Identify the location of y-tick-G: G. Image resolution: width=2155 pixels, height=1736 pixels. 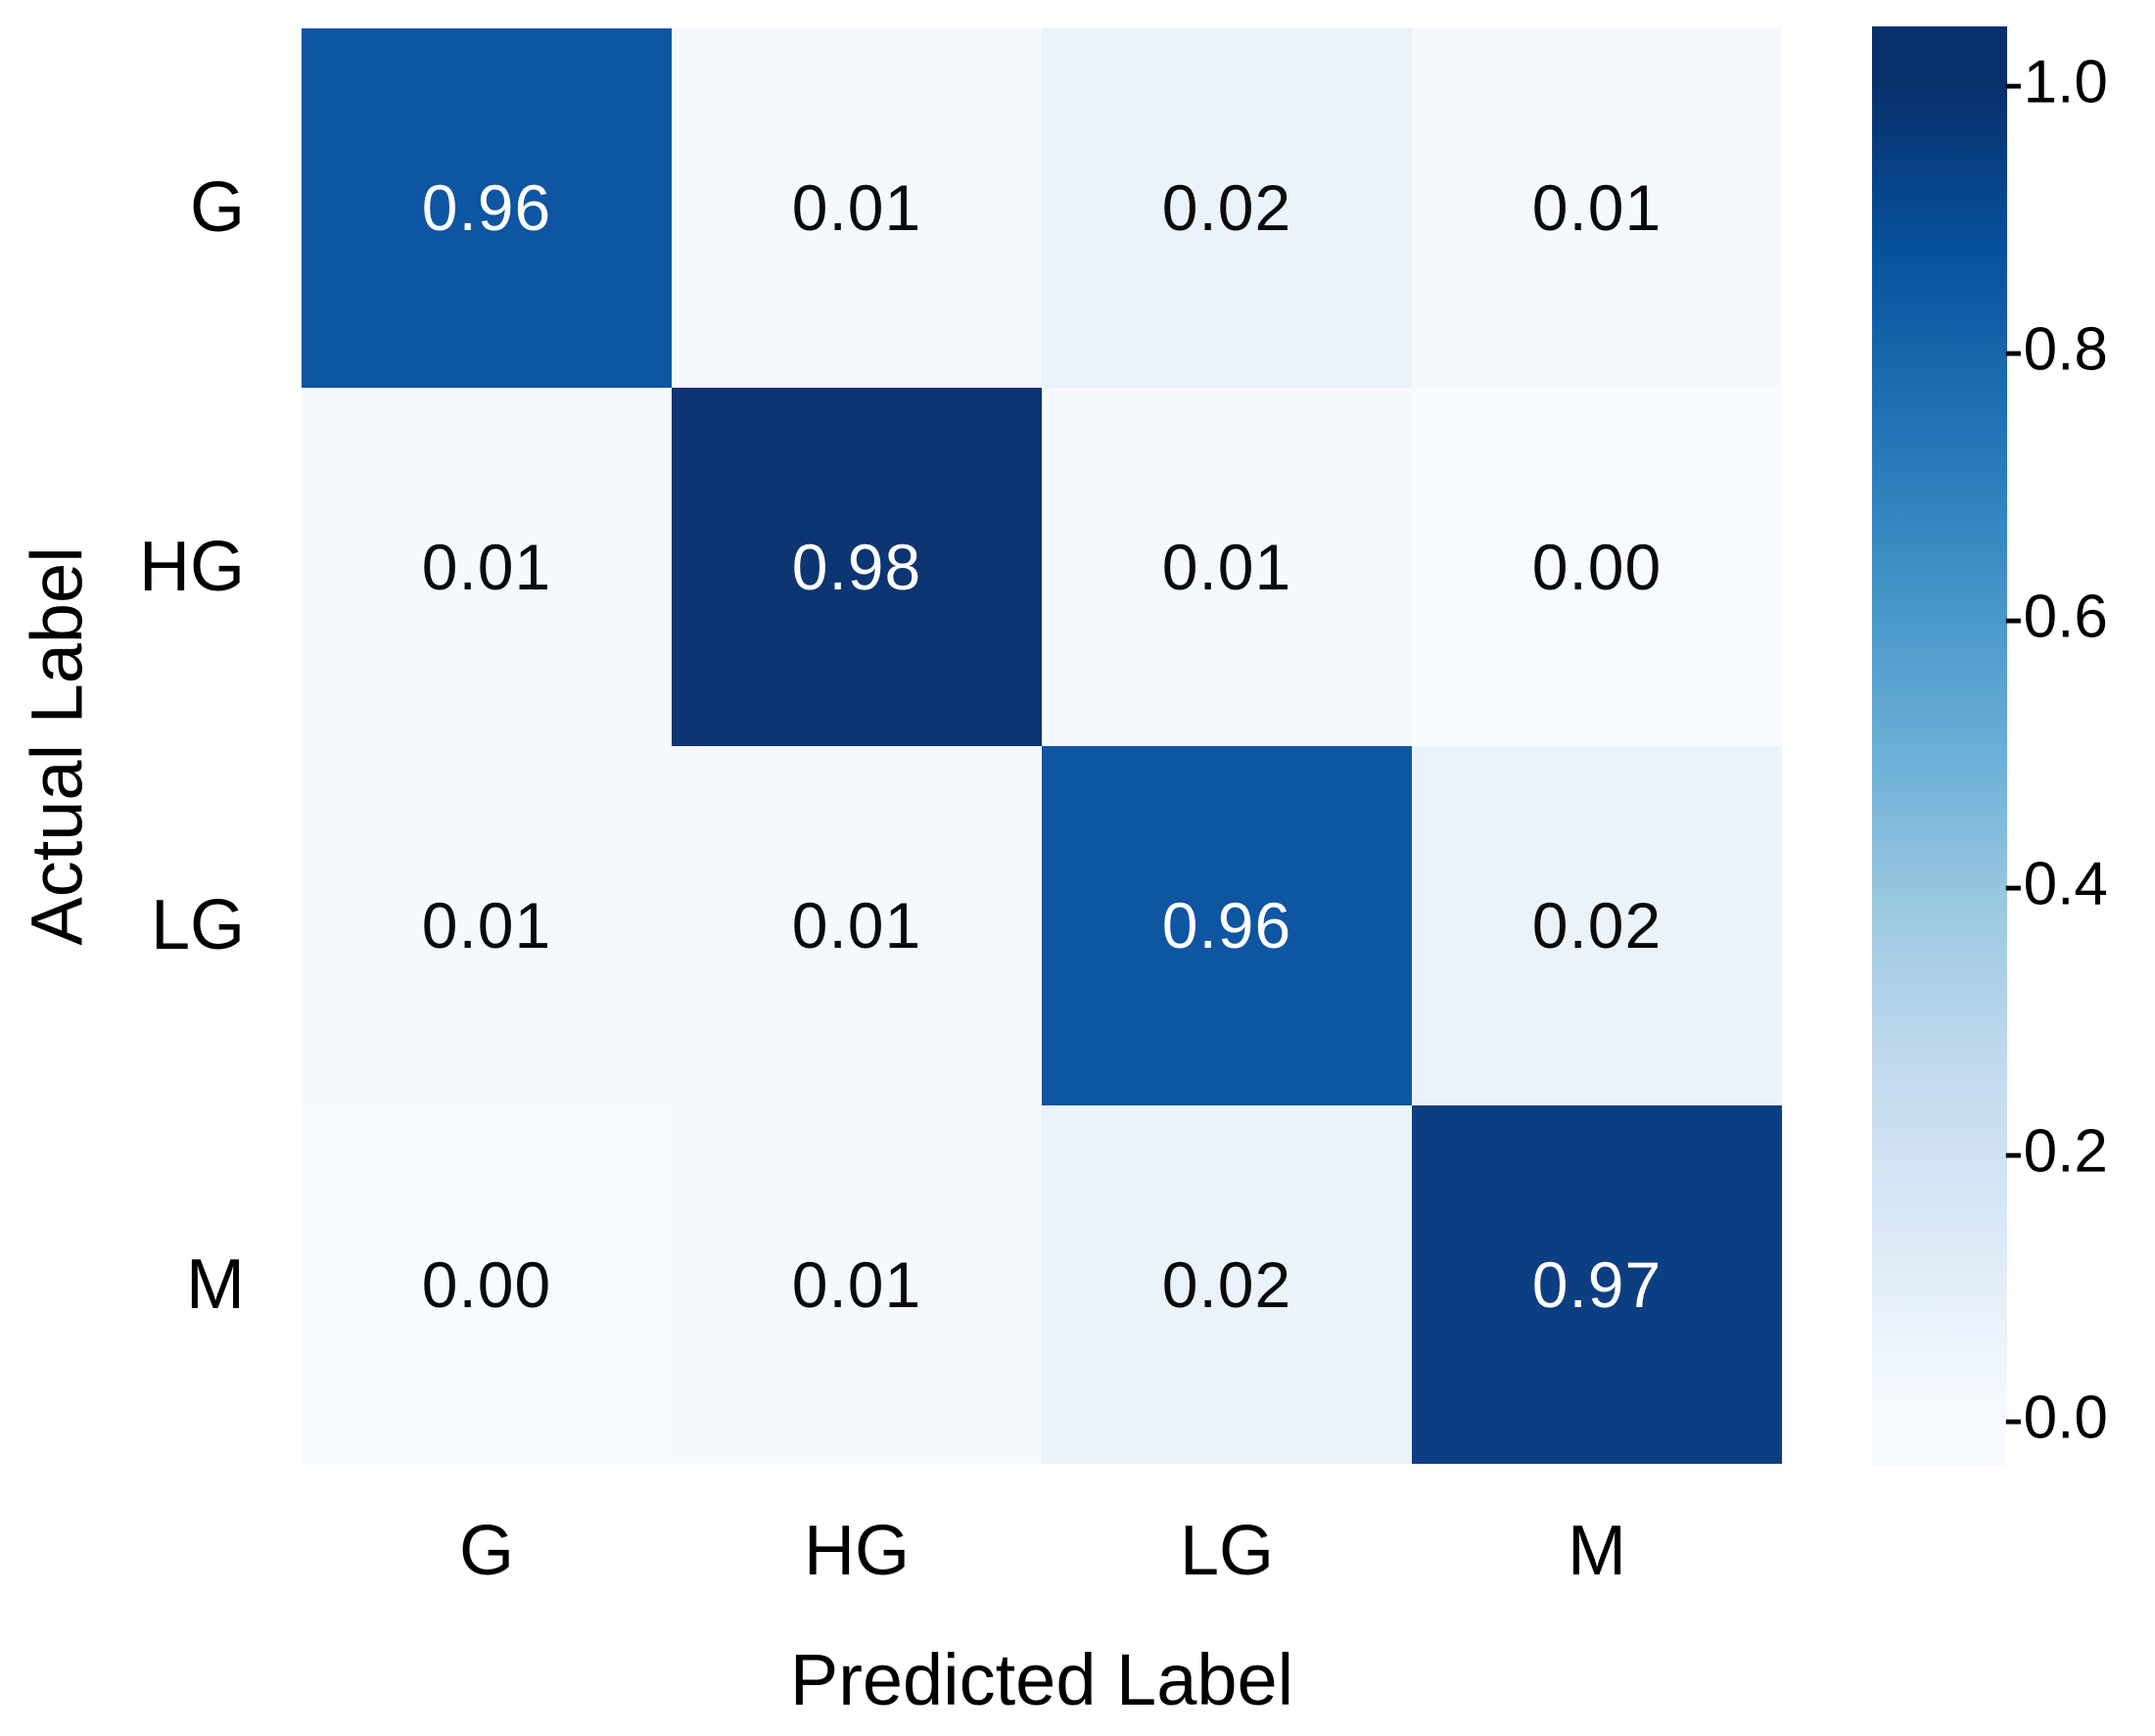
(217, 208).